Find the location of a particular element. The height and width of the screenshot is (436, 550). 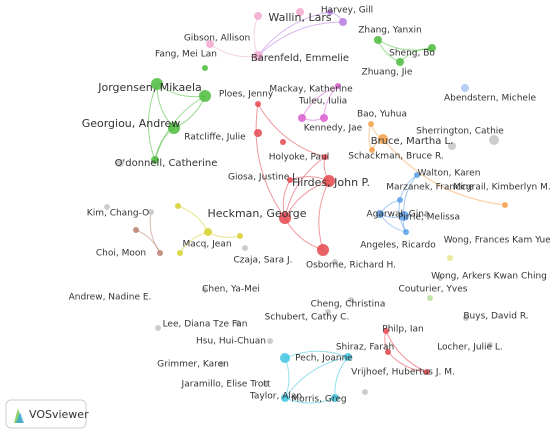

node-label: Hsu, Hui-Chuan is located at coordinates (231, 342).